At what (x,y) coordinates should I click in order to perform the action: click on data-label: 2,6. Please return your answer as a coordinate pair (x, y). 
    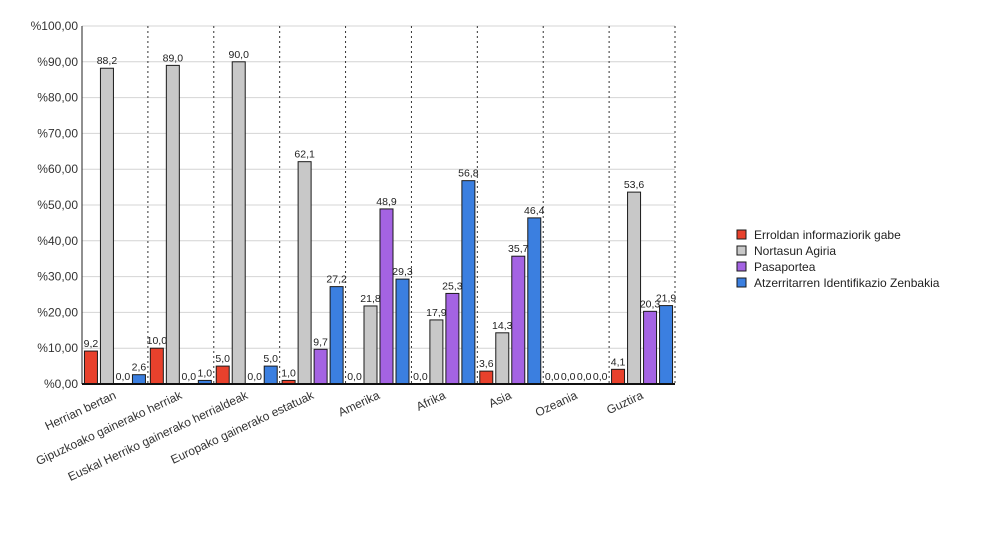
    Looking at the image, I should click on (139, 368).